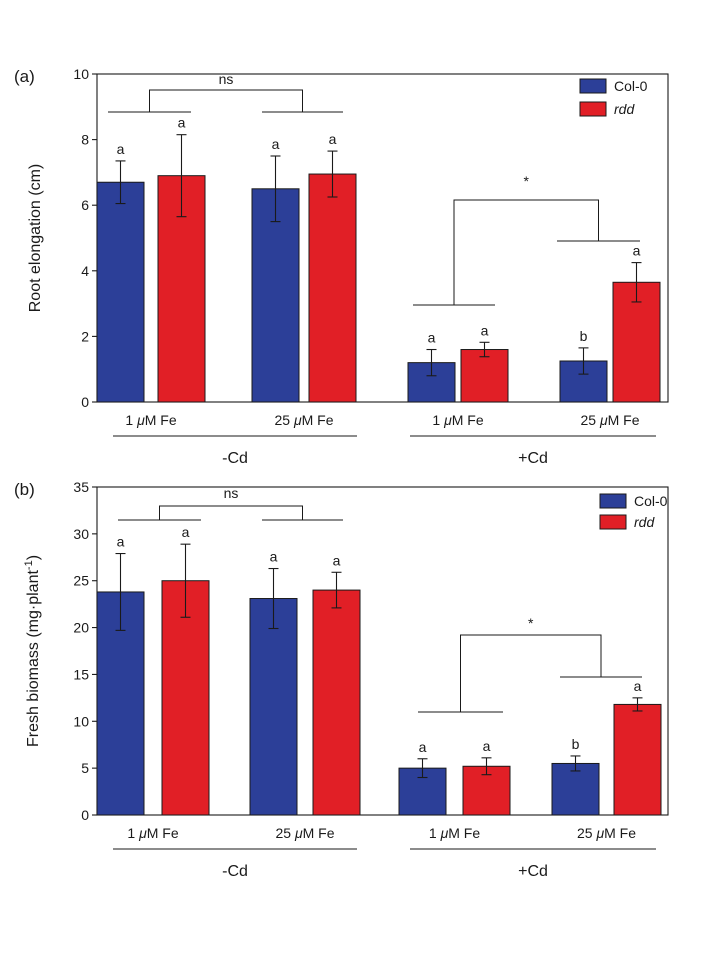  I want to click on y-tick-label: 30, so click(81, 534).